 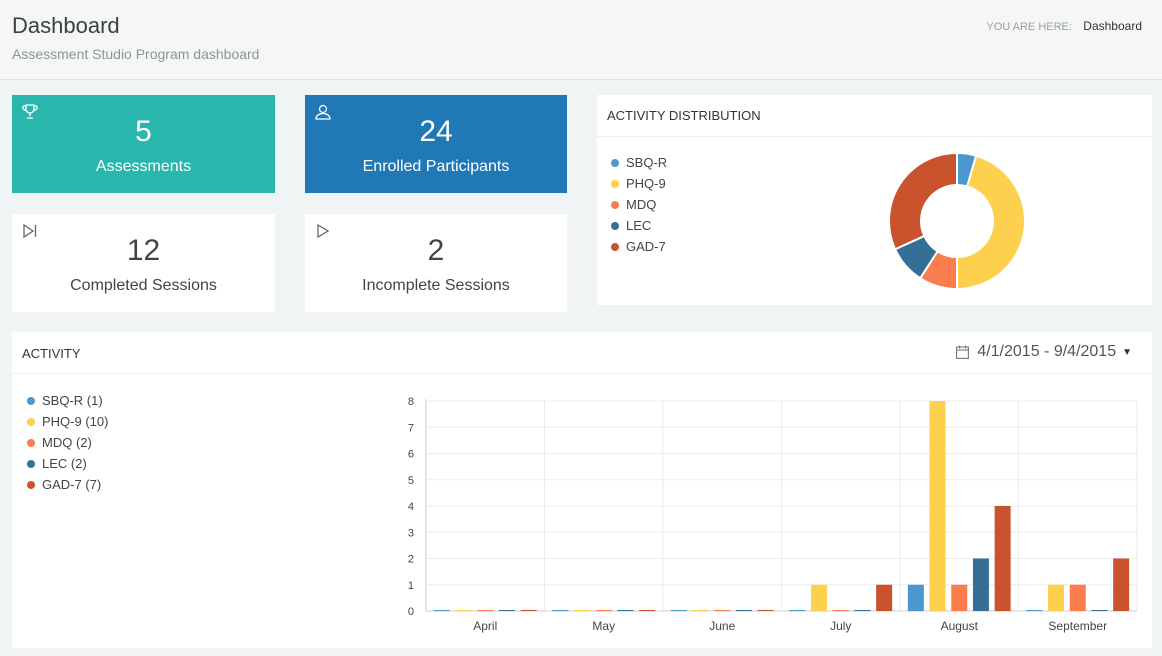 I want to click on activity-legend-item: GAD-7 (7), so click(x=67, y=484).